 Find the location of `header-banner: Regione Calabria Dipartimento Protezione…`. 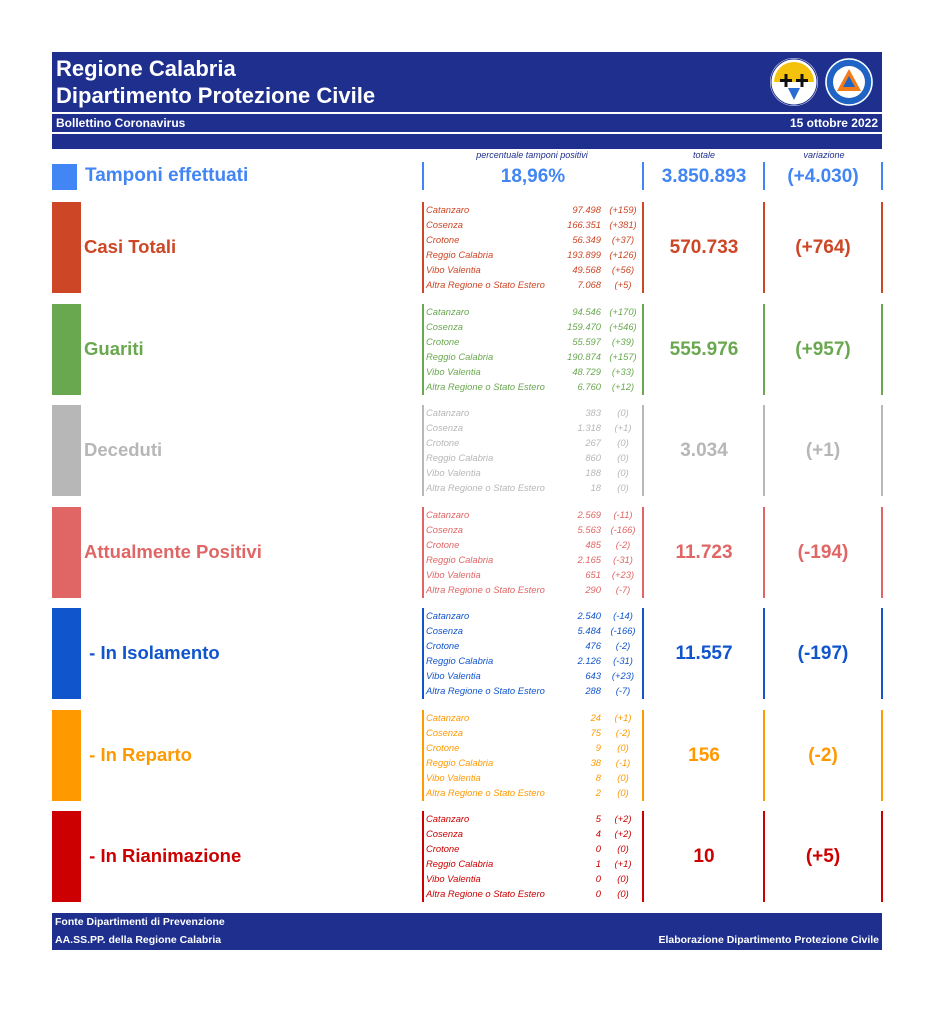

header-banner: Regione Calabria Dipartimento Protezione… is located at coordinates (467, 82).